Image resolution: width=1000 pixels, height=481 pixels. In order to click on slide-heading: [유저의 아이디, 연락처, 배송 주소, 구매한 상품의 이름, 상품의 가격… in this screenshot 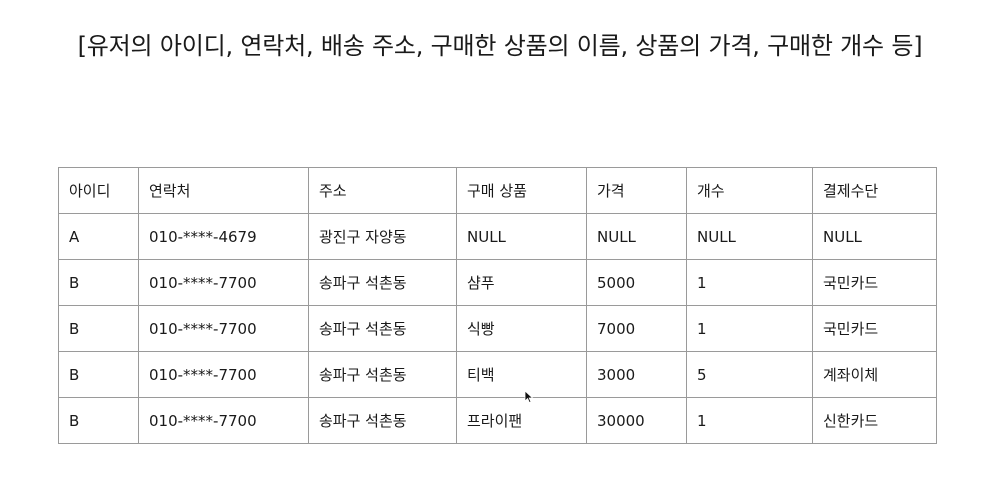, I will do `click(500, 46)`.